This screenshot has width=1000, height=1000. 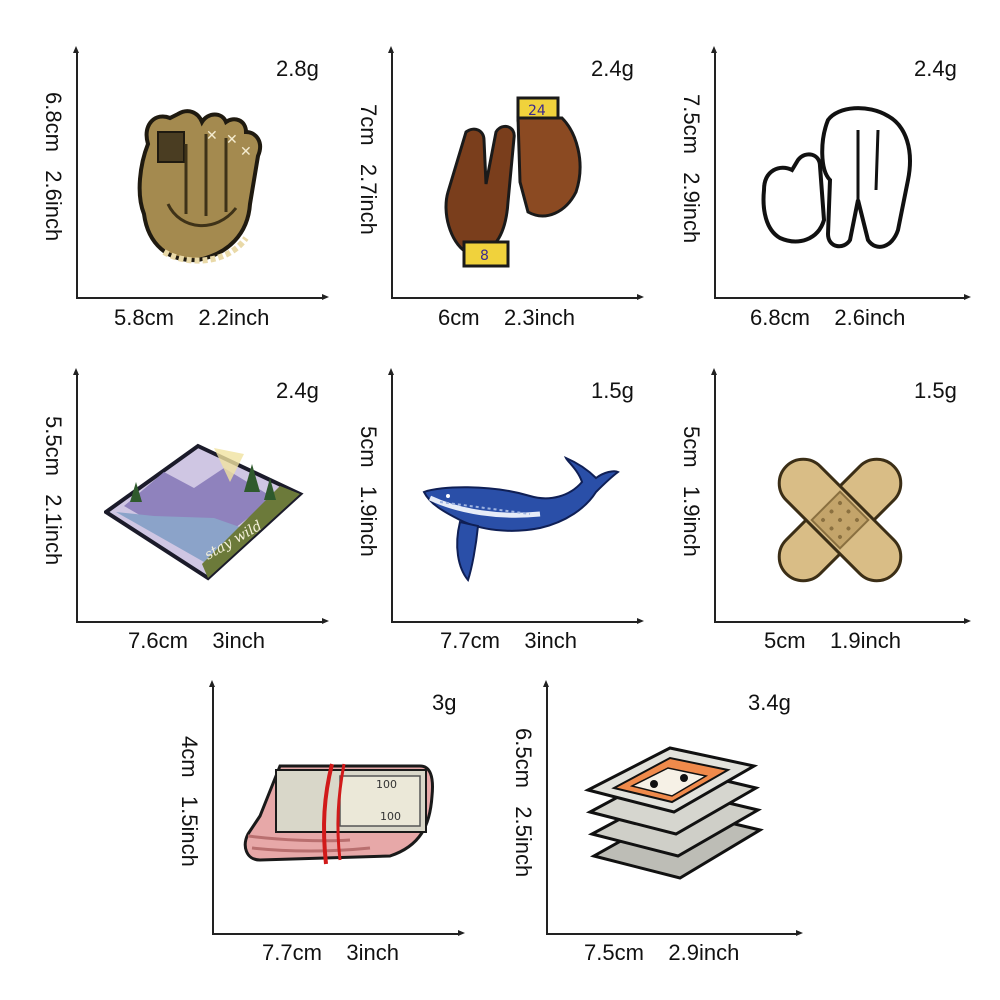 What do you see at coordinates (840, 520) in the screenshot?
I see `bandage-icon` at bounding box center [840, 520].